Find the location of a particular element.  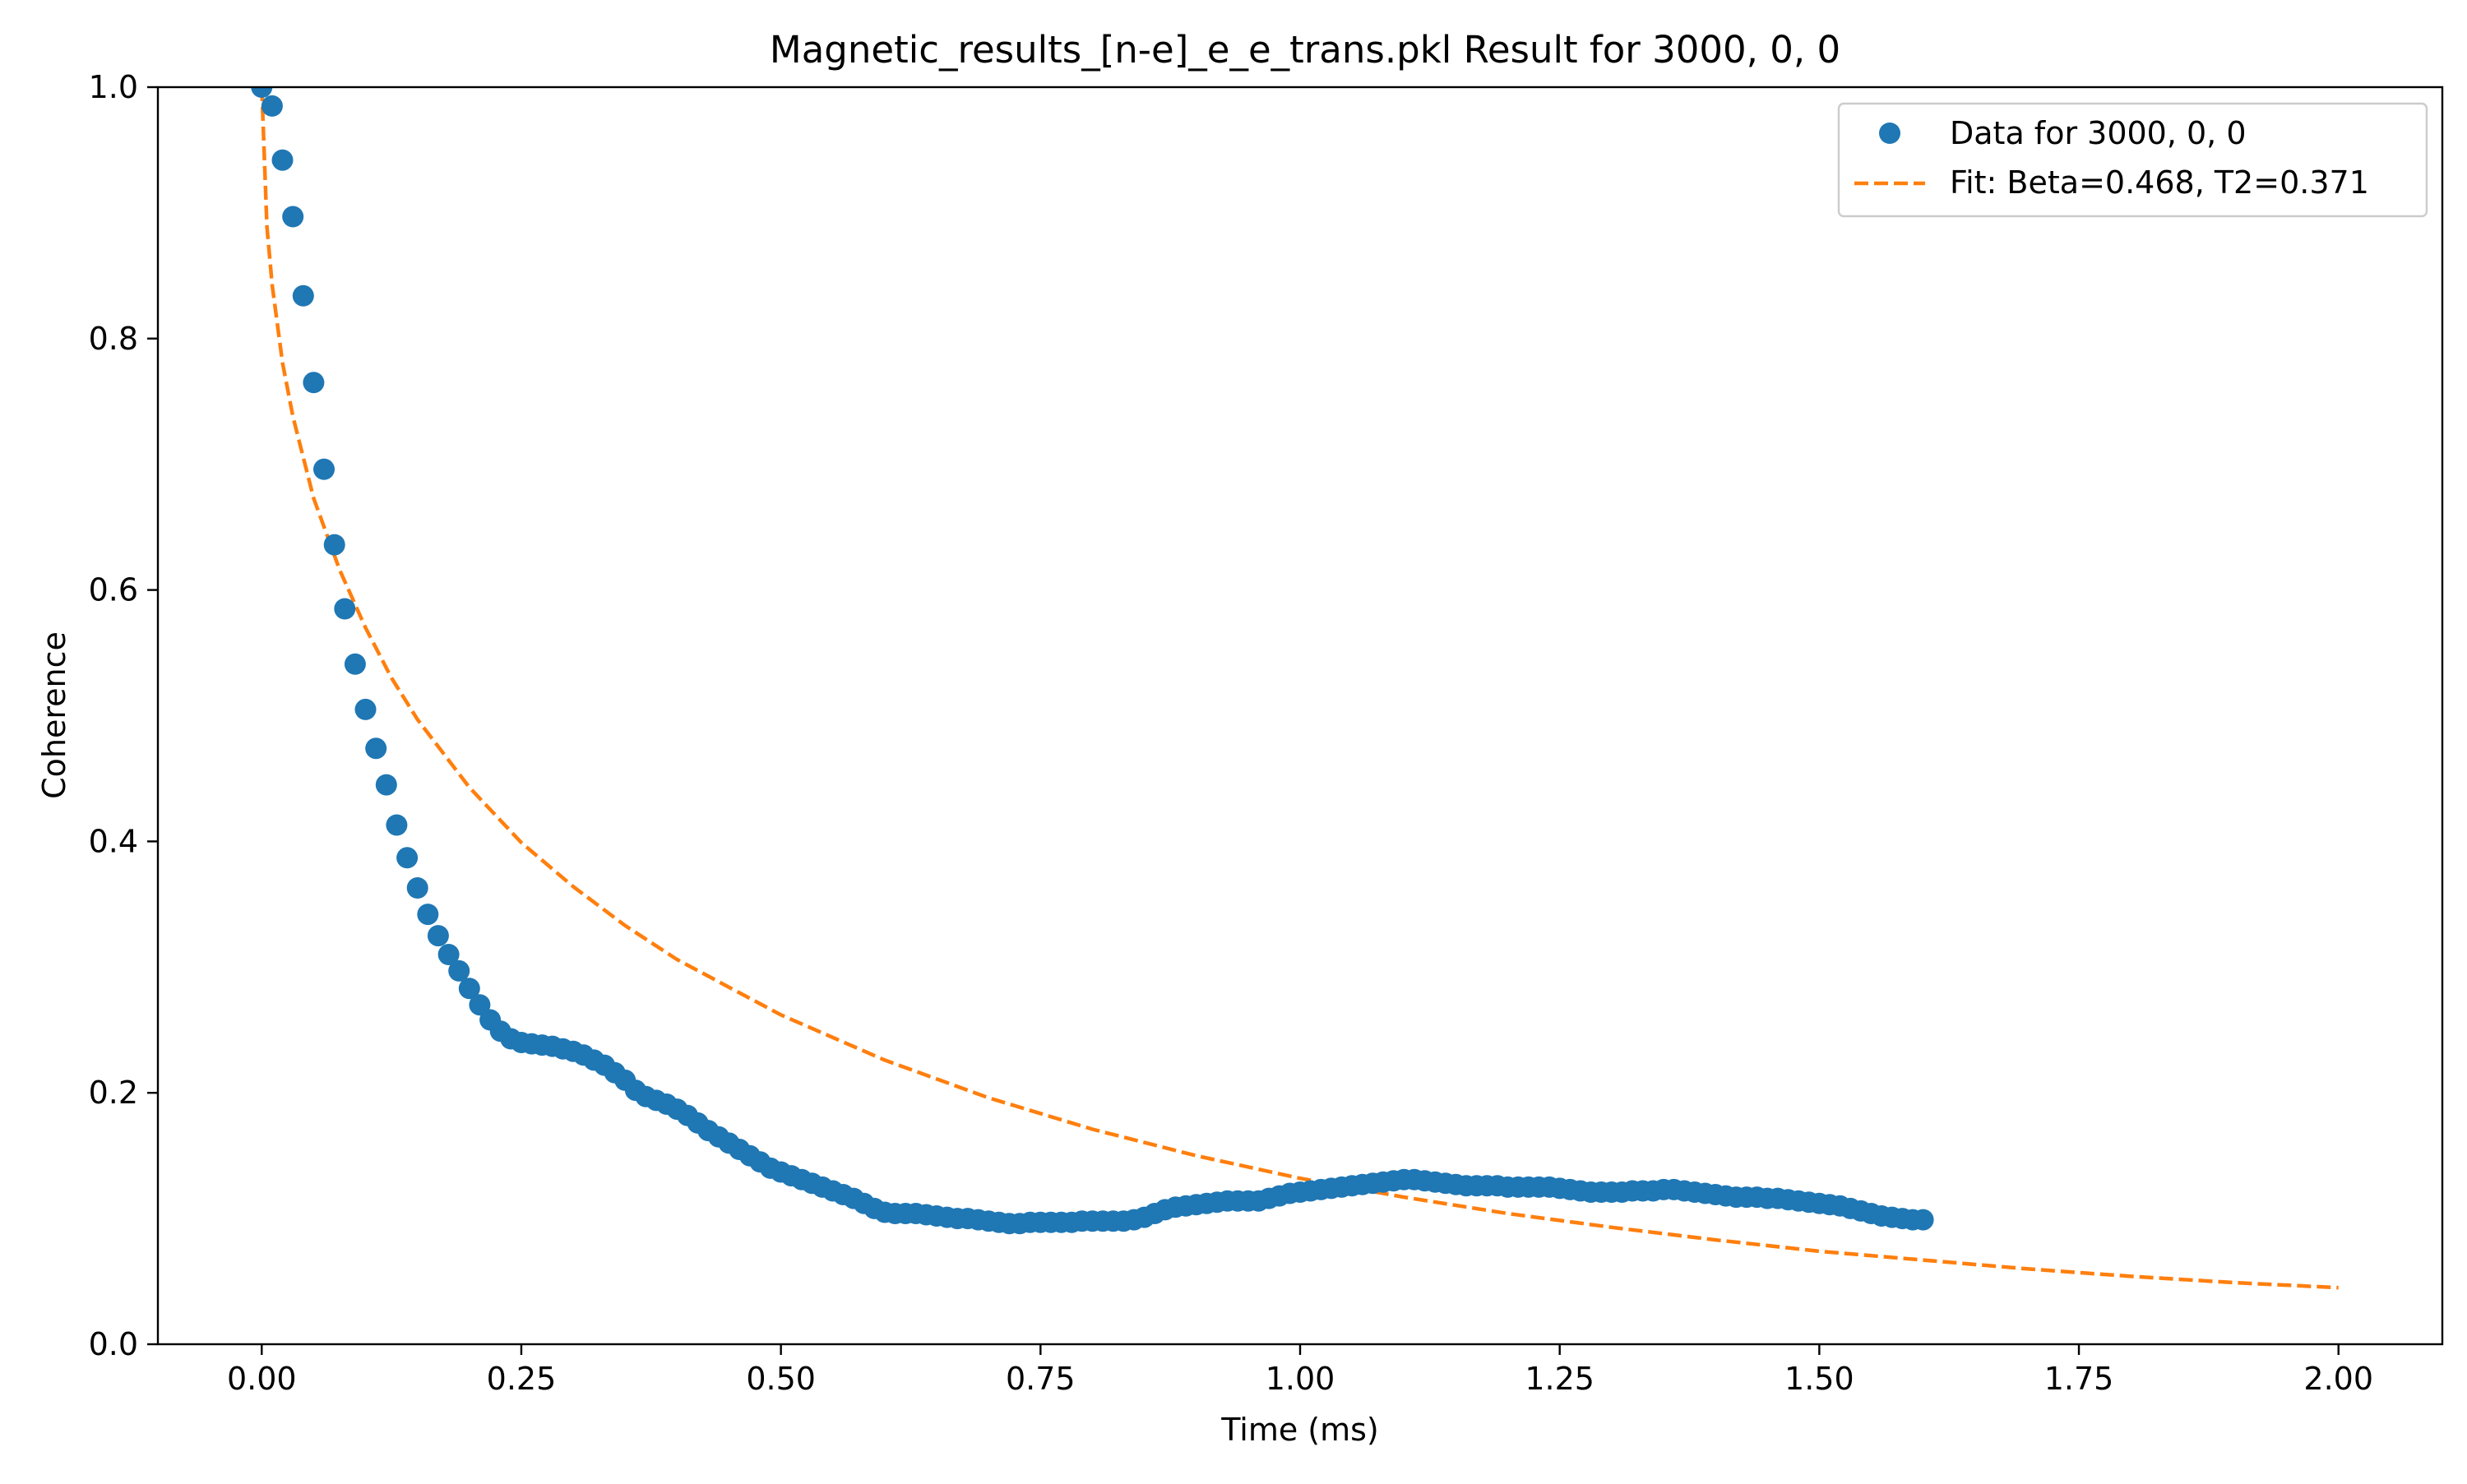

y-axis: 0.0 0.2 0.4 0.6 0.8 1.0 is located at coordinates (124, 715).